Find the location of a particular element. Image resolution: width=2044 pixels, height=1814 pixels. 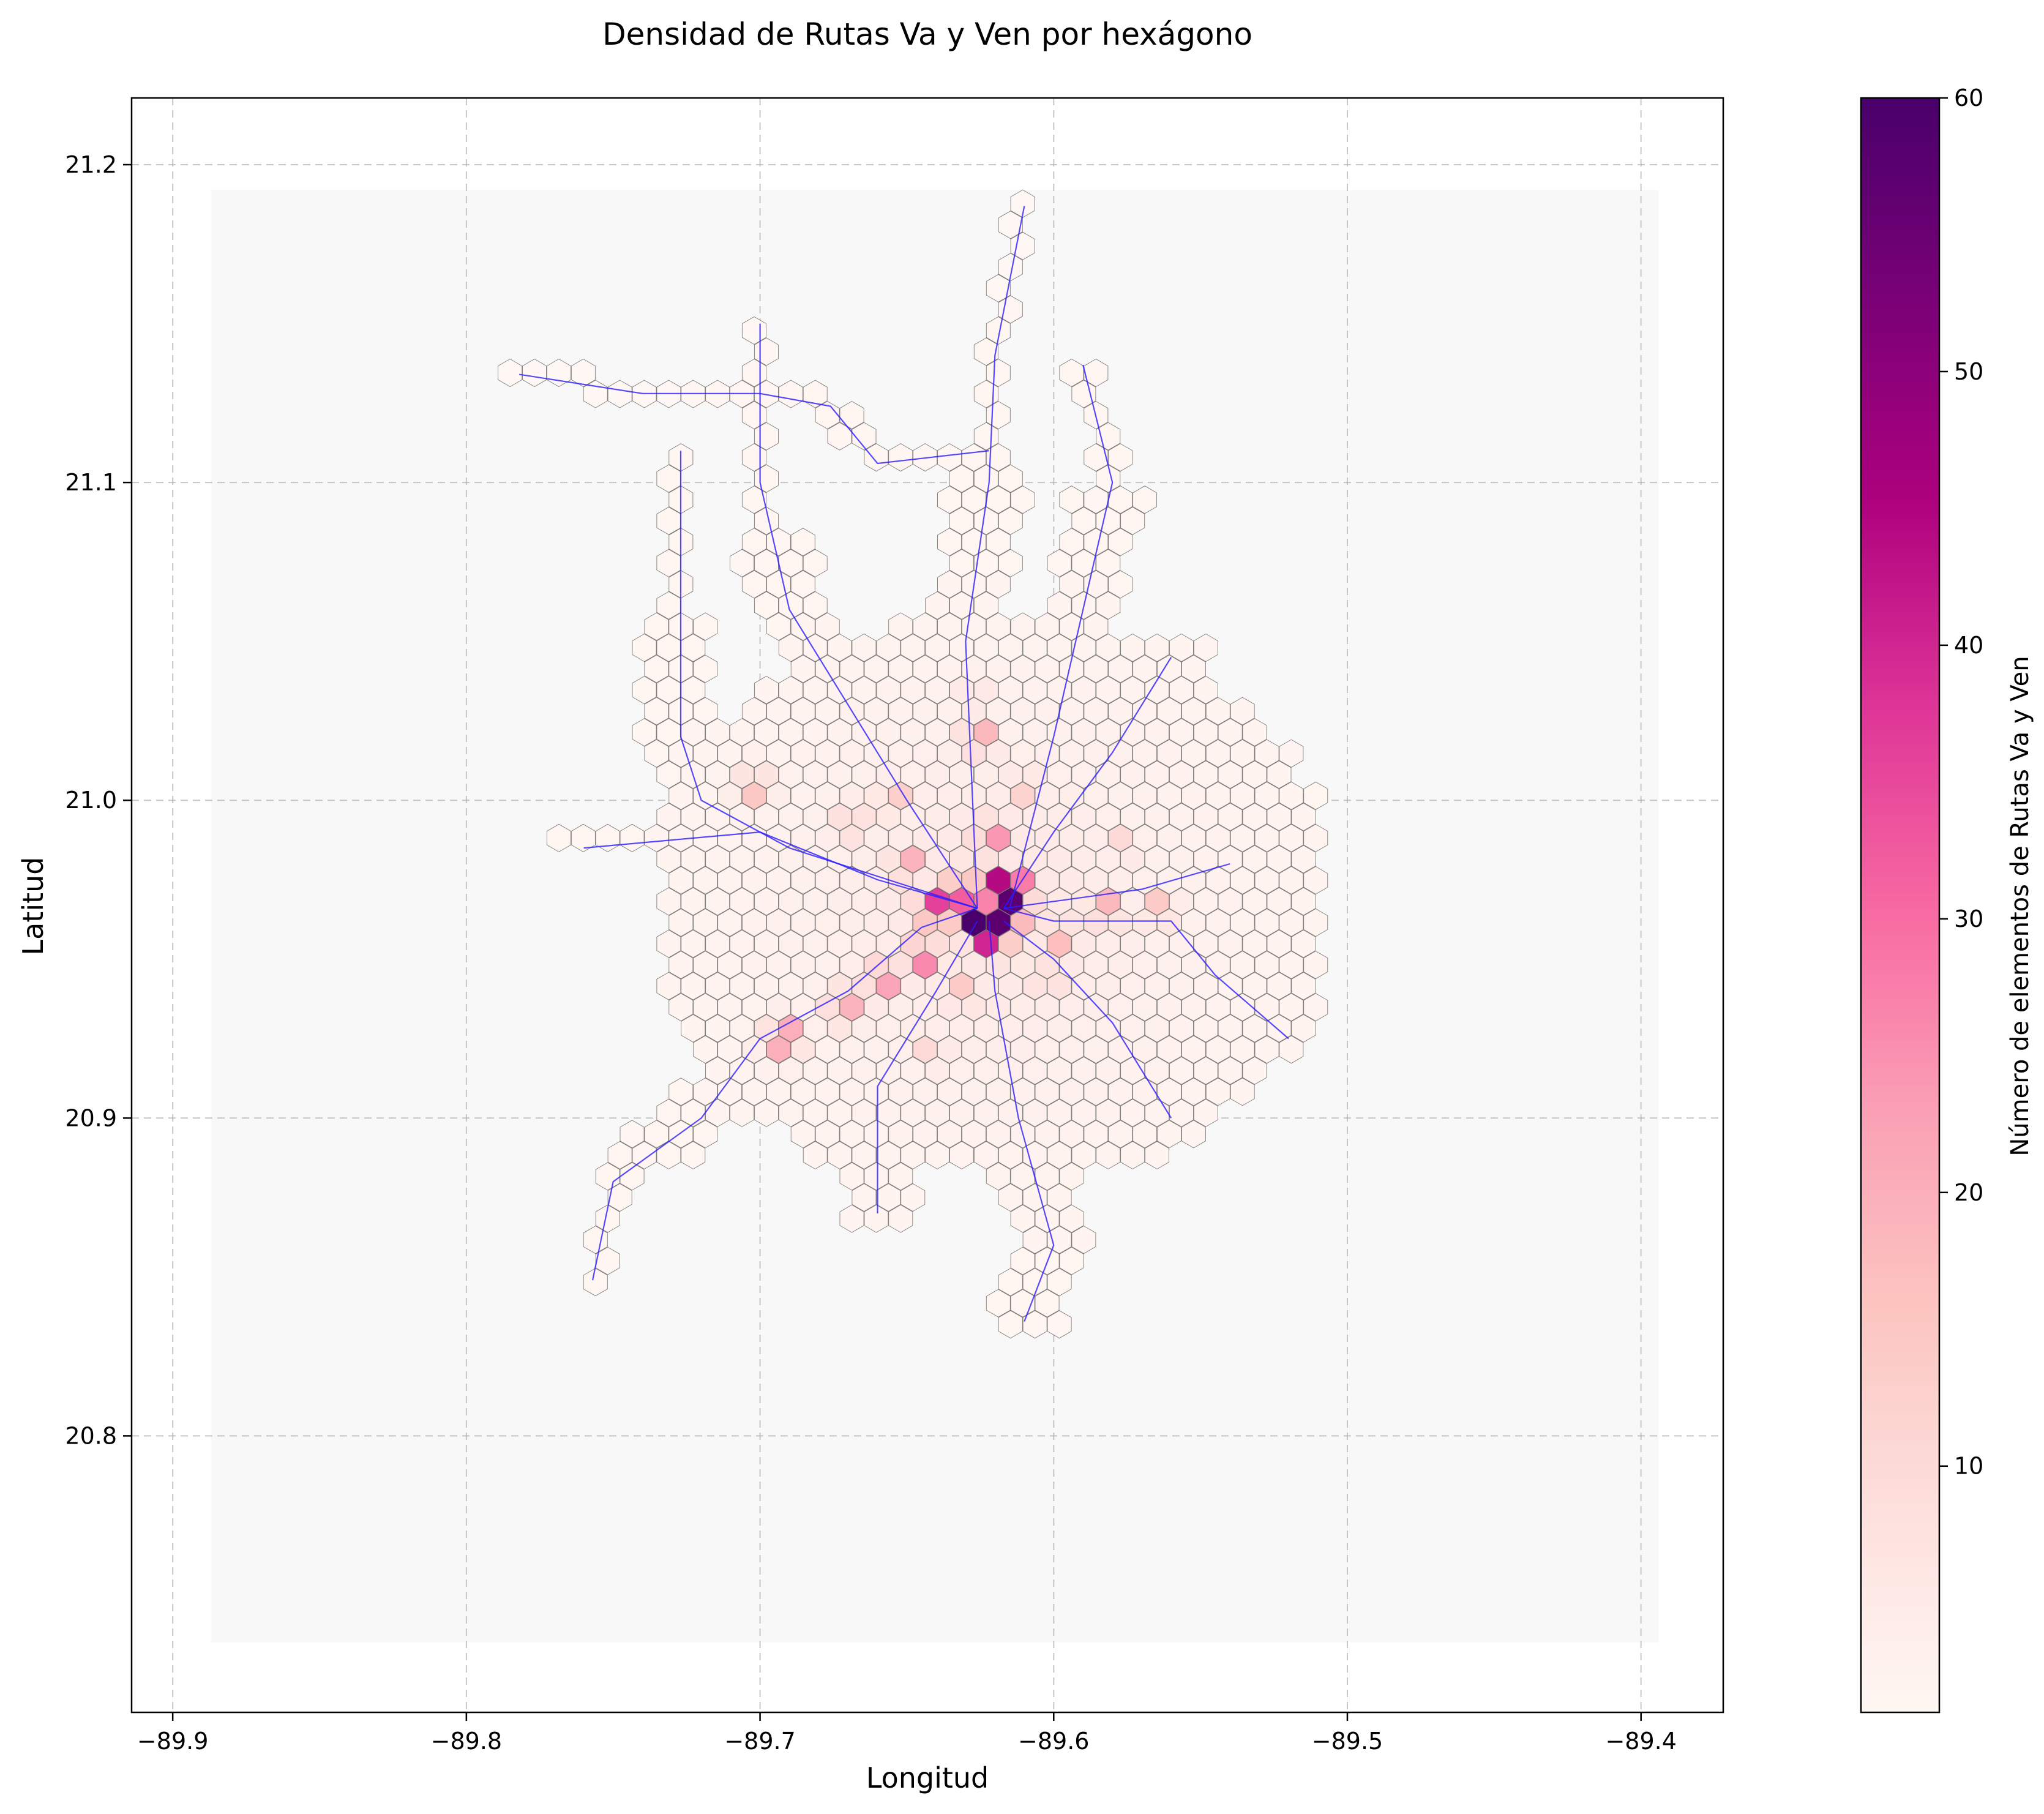

x-tick-label: −89.7 is located at coordinates (759, 1741).